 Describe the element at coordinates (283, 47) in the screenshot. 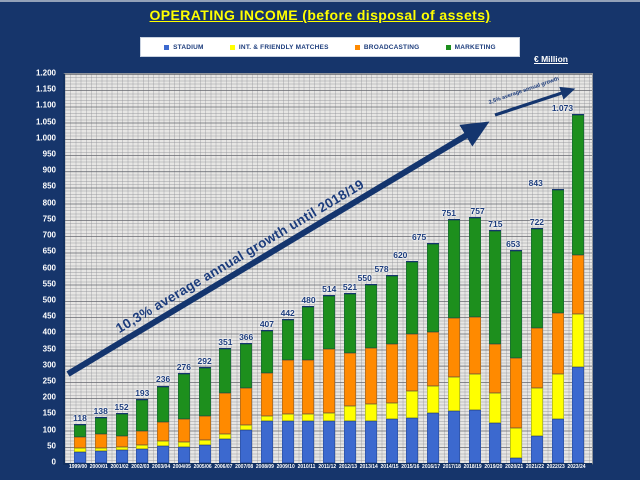

I see `legend-label-friendly-matches: INT. & FRIENDLY MATCHES` at that location.